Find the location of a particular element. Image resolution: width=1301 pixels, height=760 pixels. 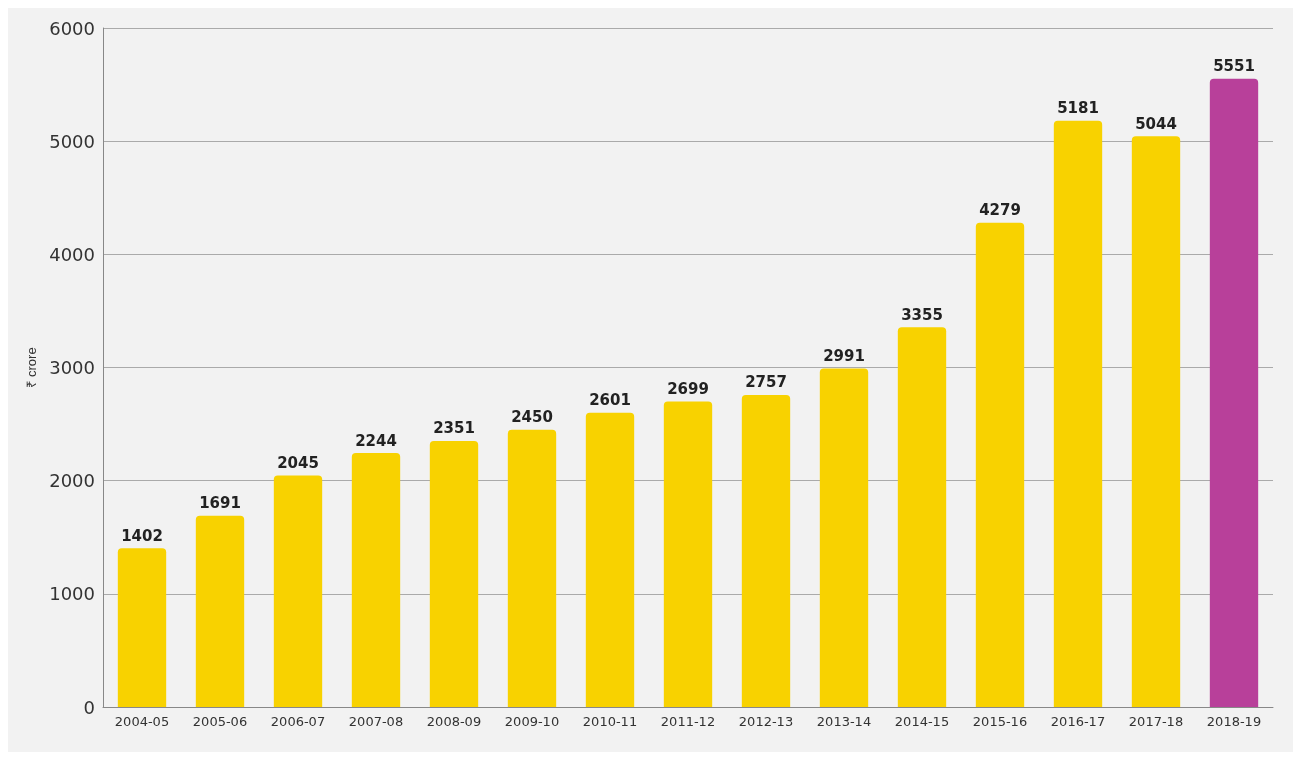

data-label: 2045 is located at coordinates (298, 463).